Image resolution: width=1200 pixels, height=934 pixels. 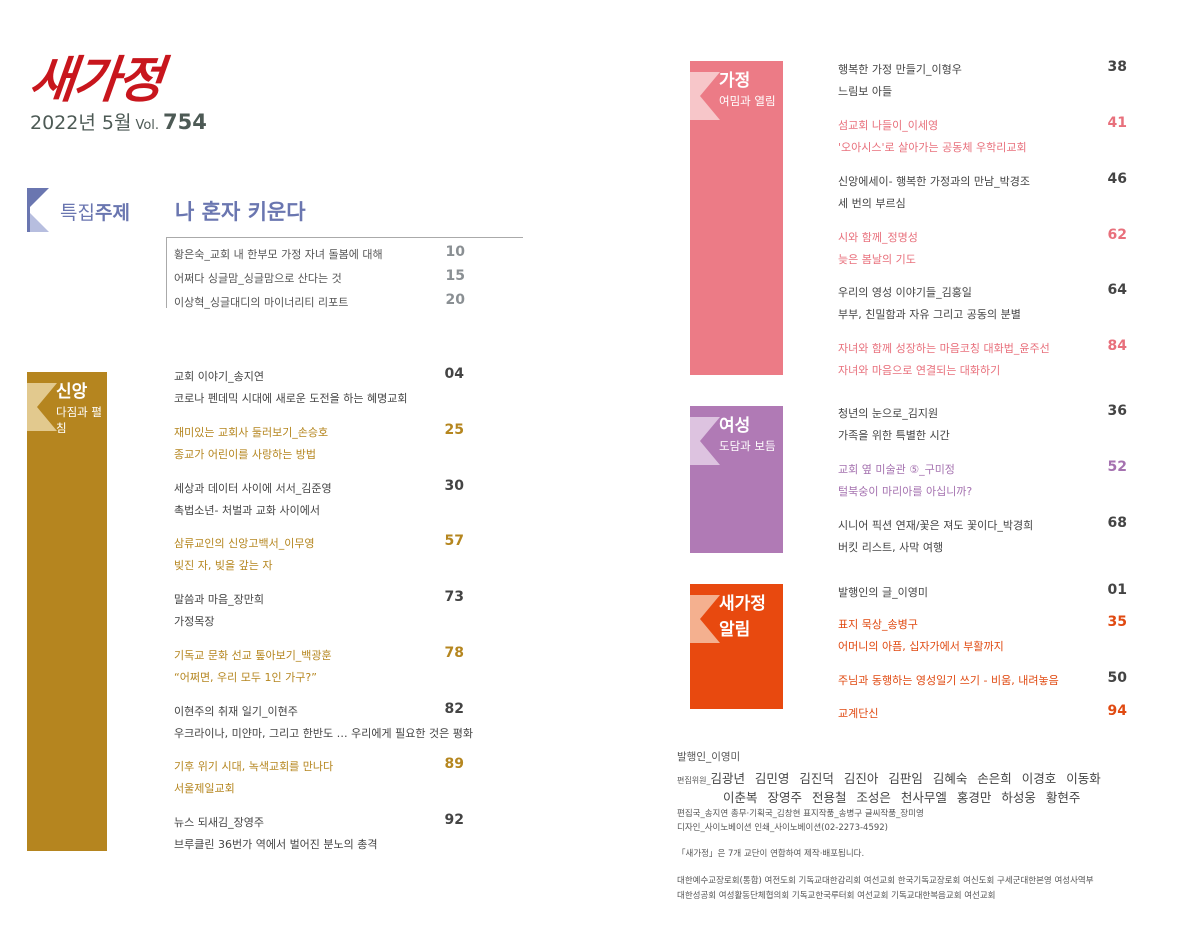 What do you see at coordinates (72, 392) in the screenshot?
I see `section-title: 신앙` at bounding box center [72, 392].